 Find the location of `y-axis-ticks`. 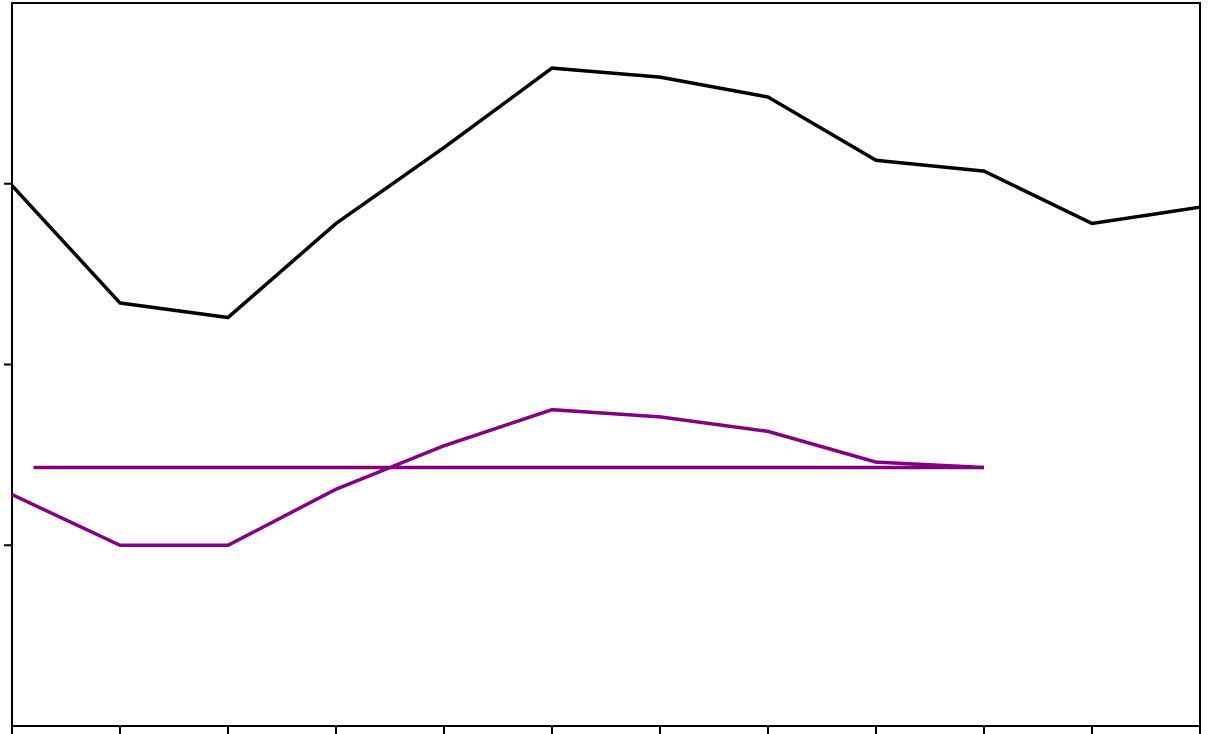

y-axis-ticks is located at coordinates (8, 364).